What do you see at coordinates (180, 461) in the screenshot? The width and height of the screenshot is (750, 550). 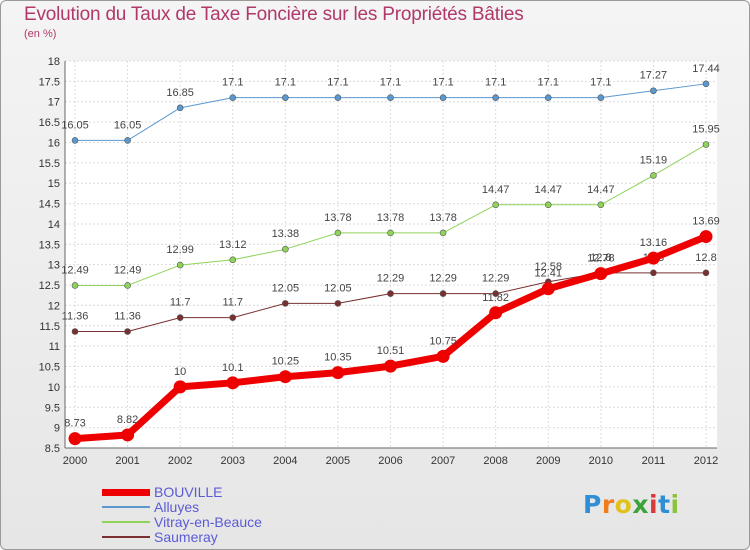 I see `x-tick-label: 2002` at bounding box center [180, 461].